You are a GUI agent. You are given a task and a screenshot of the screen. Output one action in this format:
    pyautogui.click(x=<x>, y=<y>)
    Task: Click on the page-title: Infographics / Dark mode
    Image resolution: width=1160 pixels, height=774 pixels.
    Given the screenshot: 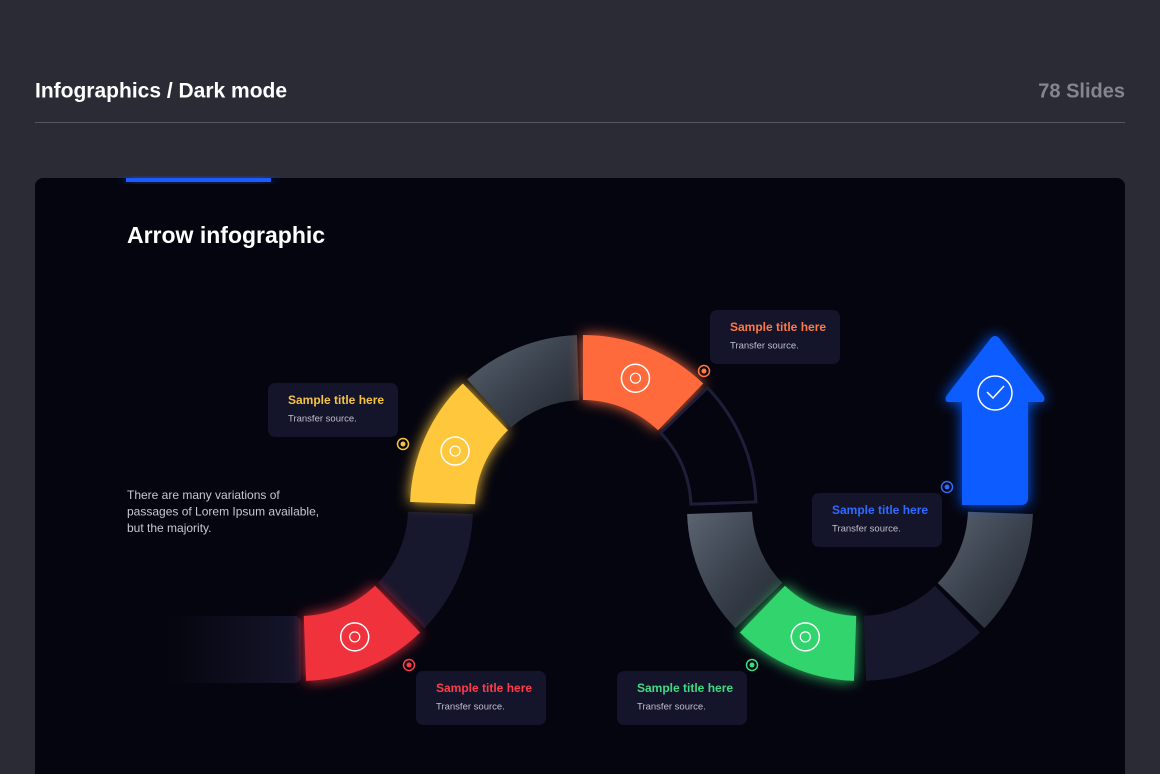 What is the action you would take?
    pyautogui.click(x=161, y=91)
    